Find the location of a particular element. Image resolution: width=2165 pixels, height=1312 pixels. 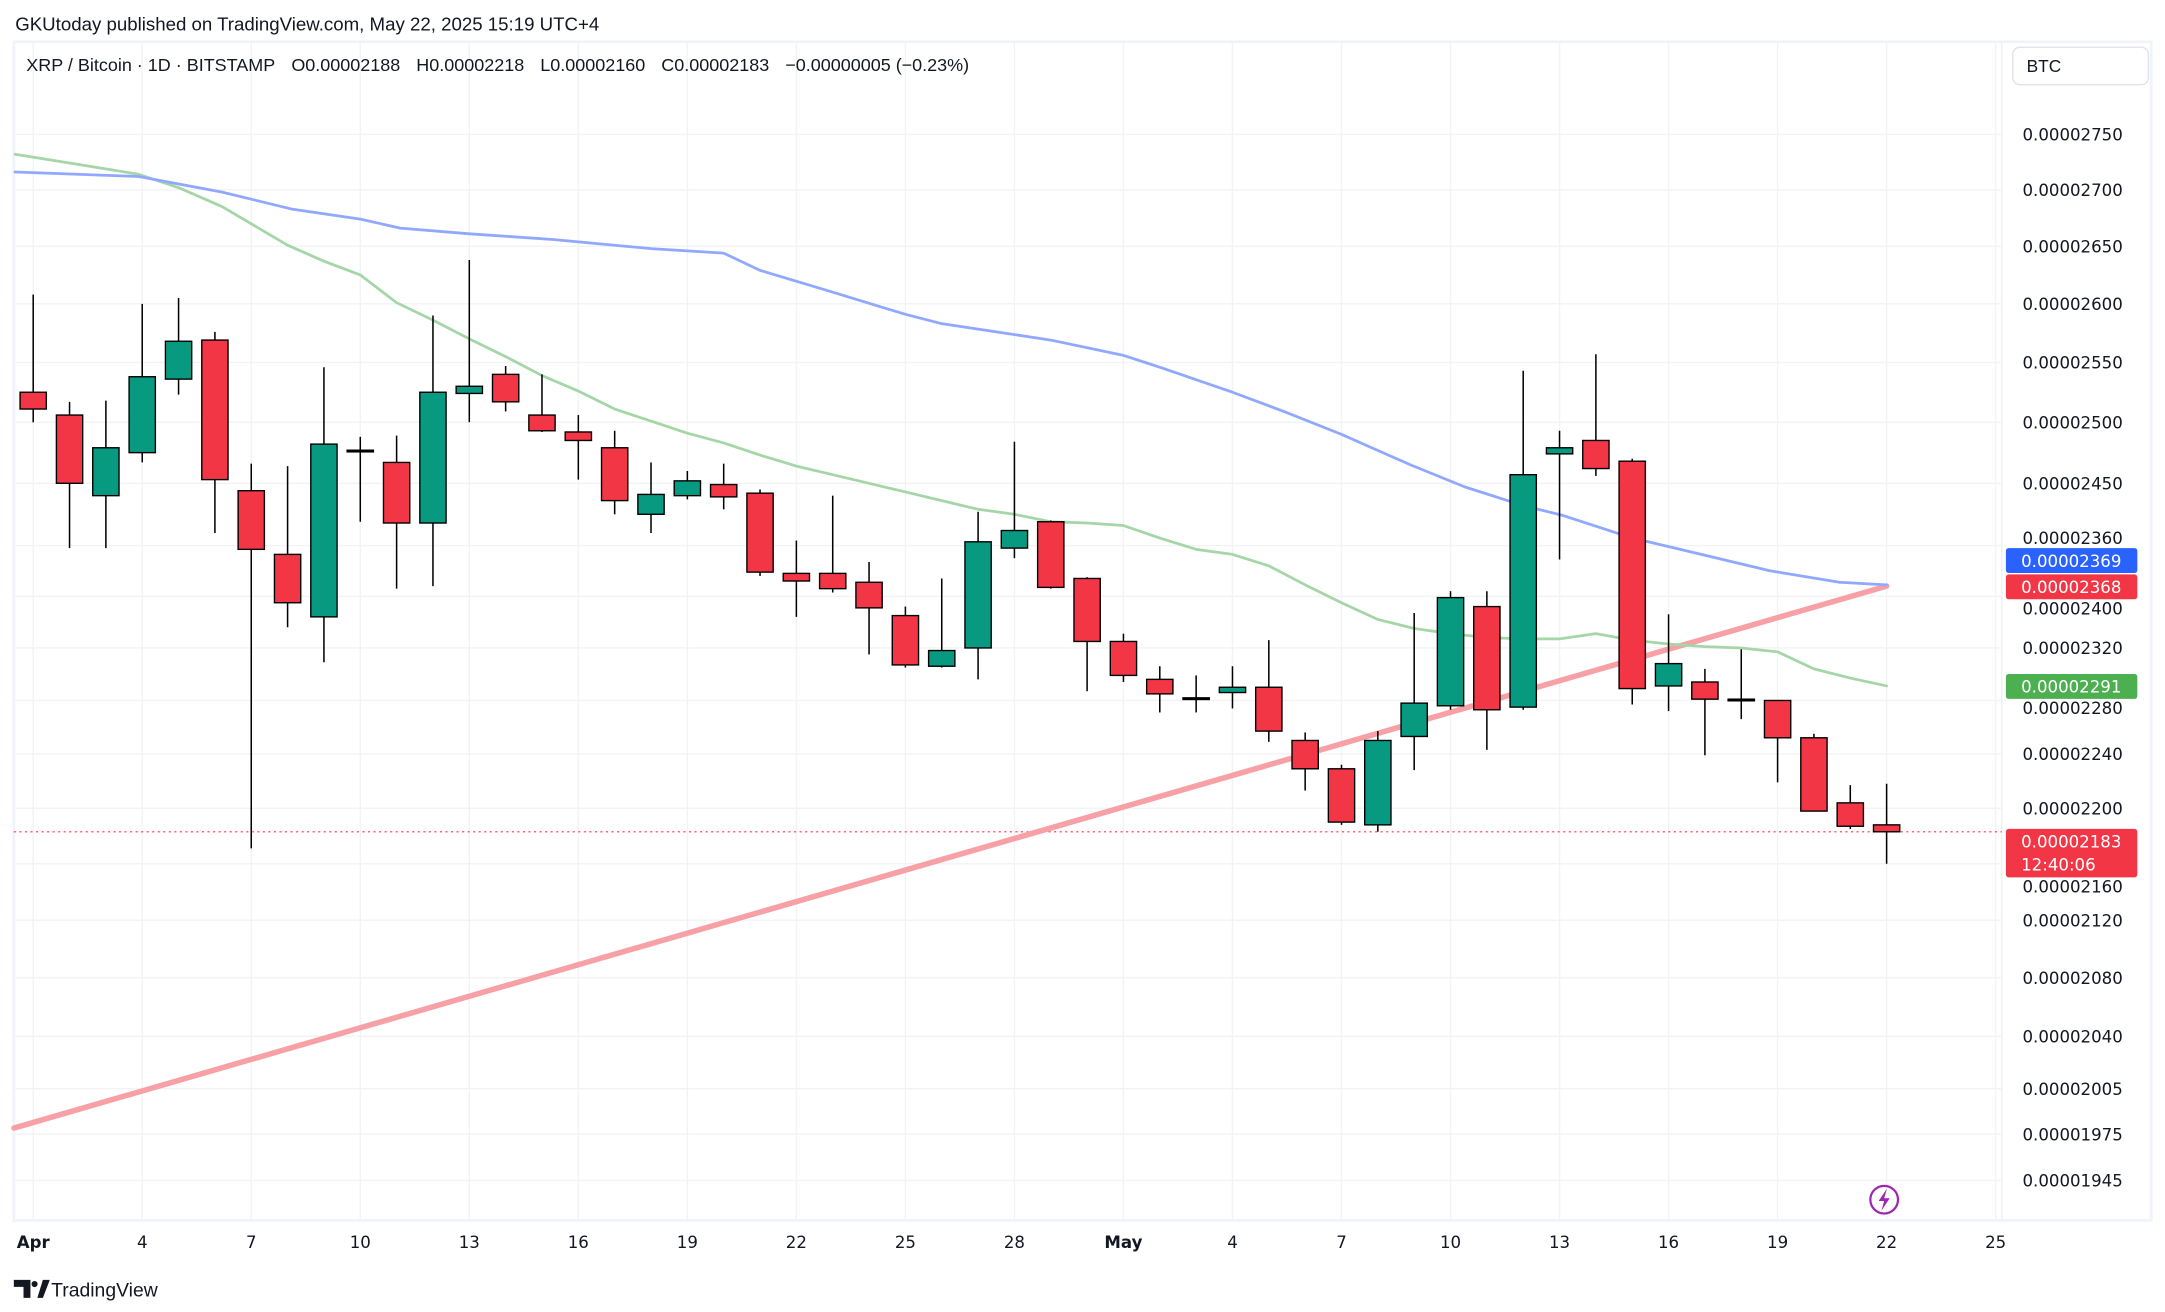

tradingview-logo: TradingView is located at coordinates (86, 1291).